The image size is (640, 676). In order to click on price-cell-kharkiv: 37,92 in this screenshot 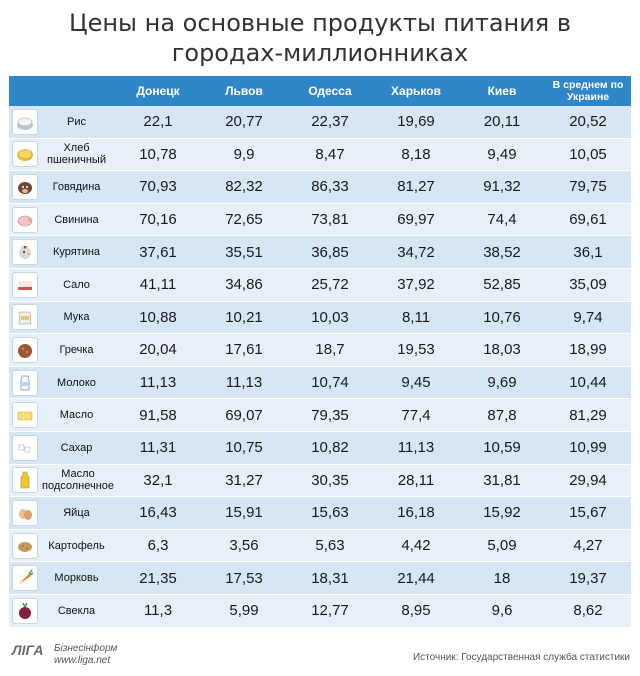, I will do `click(416, 285)`.